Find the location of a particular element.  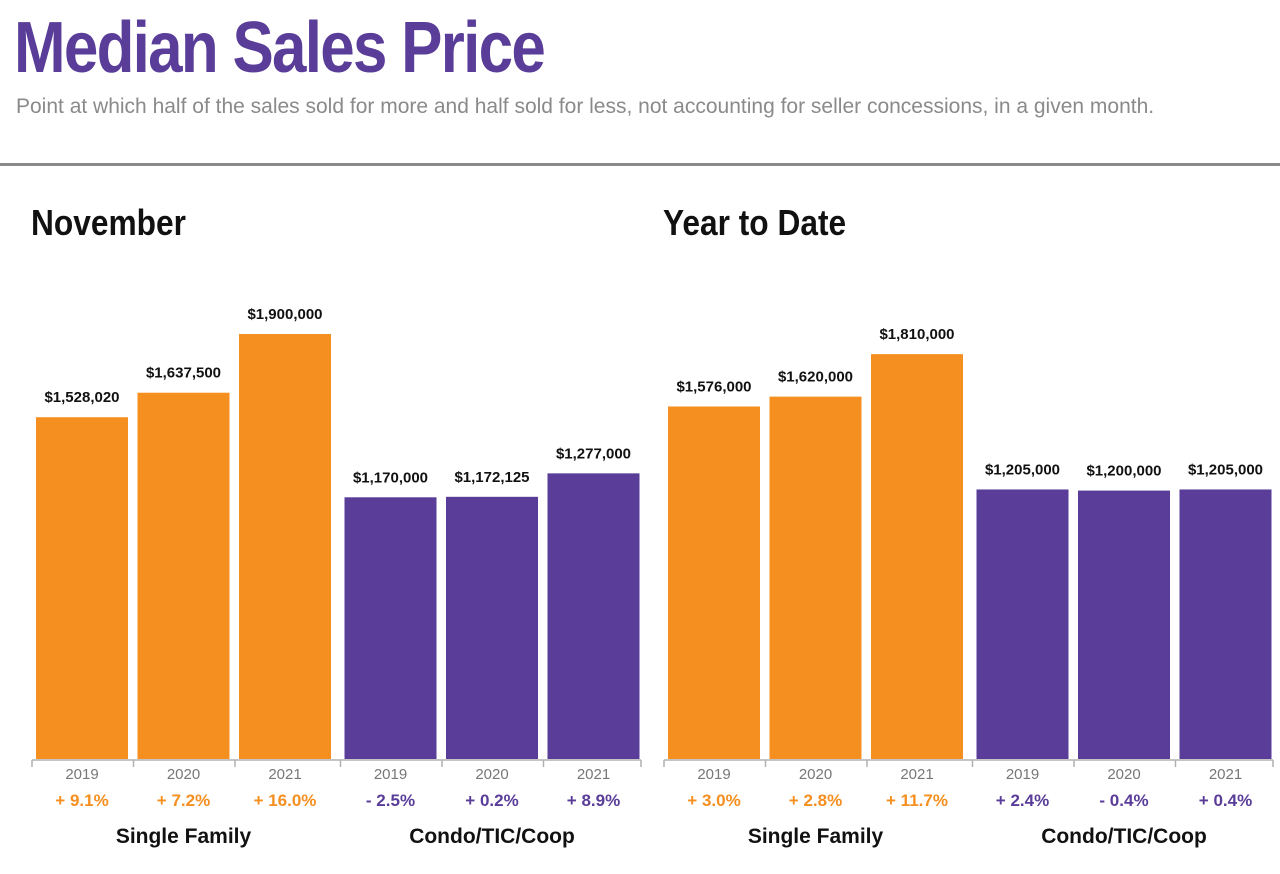

pct-change-label: + 0.2% is located at coordinates (491, 800).